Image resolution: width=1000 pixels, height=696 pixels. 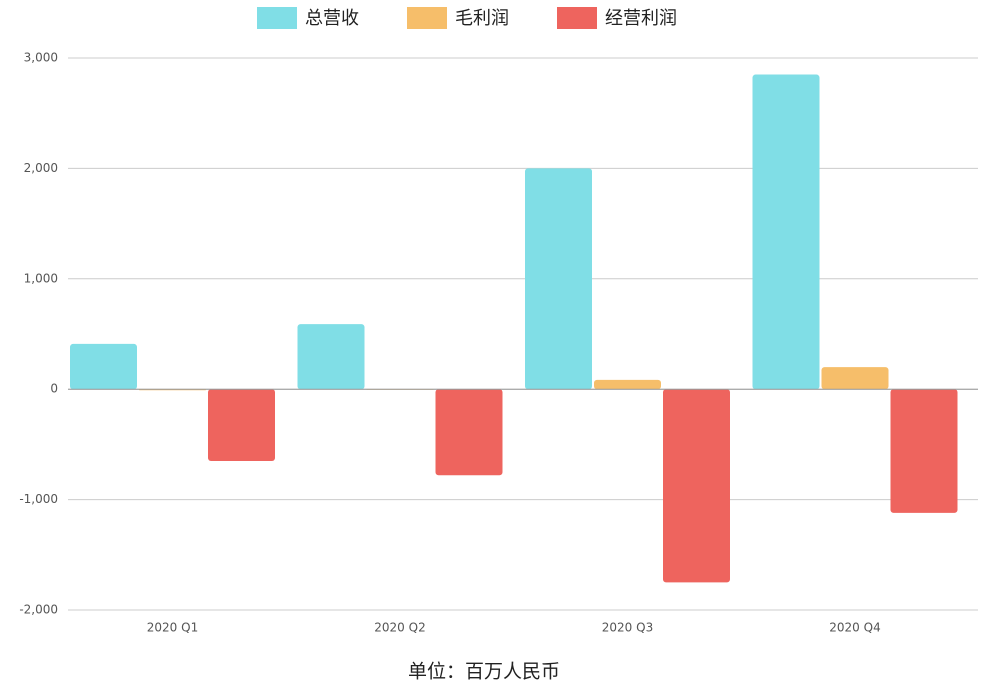 What do you see at coordinates (41, 278) in the screenshot?
I see `y-tick-label: 1,000` at bounding box center [41, 278].